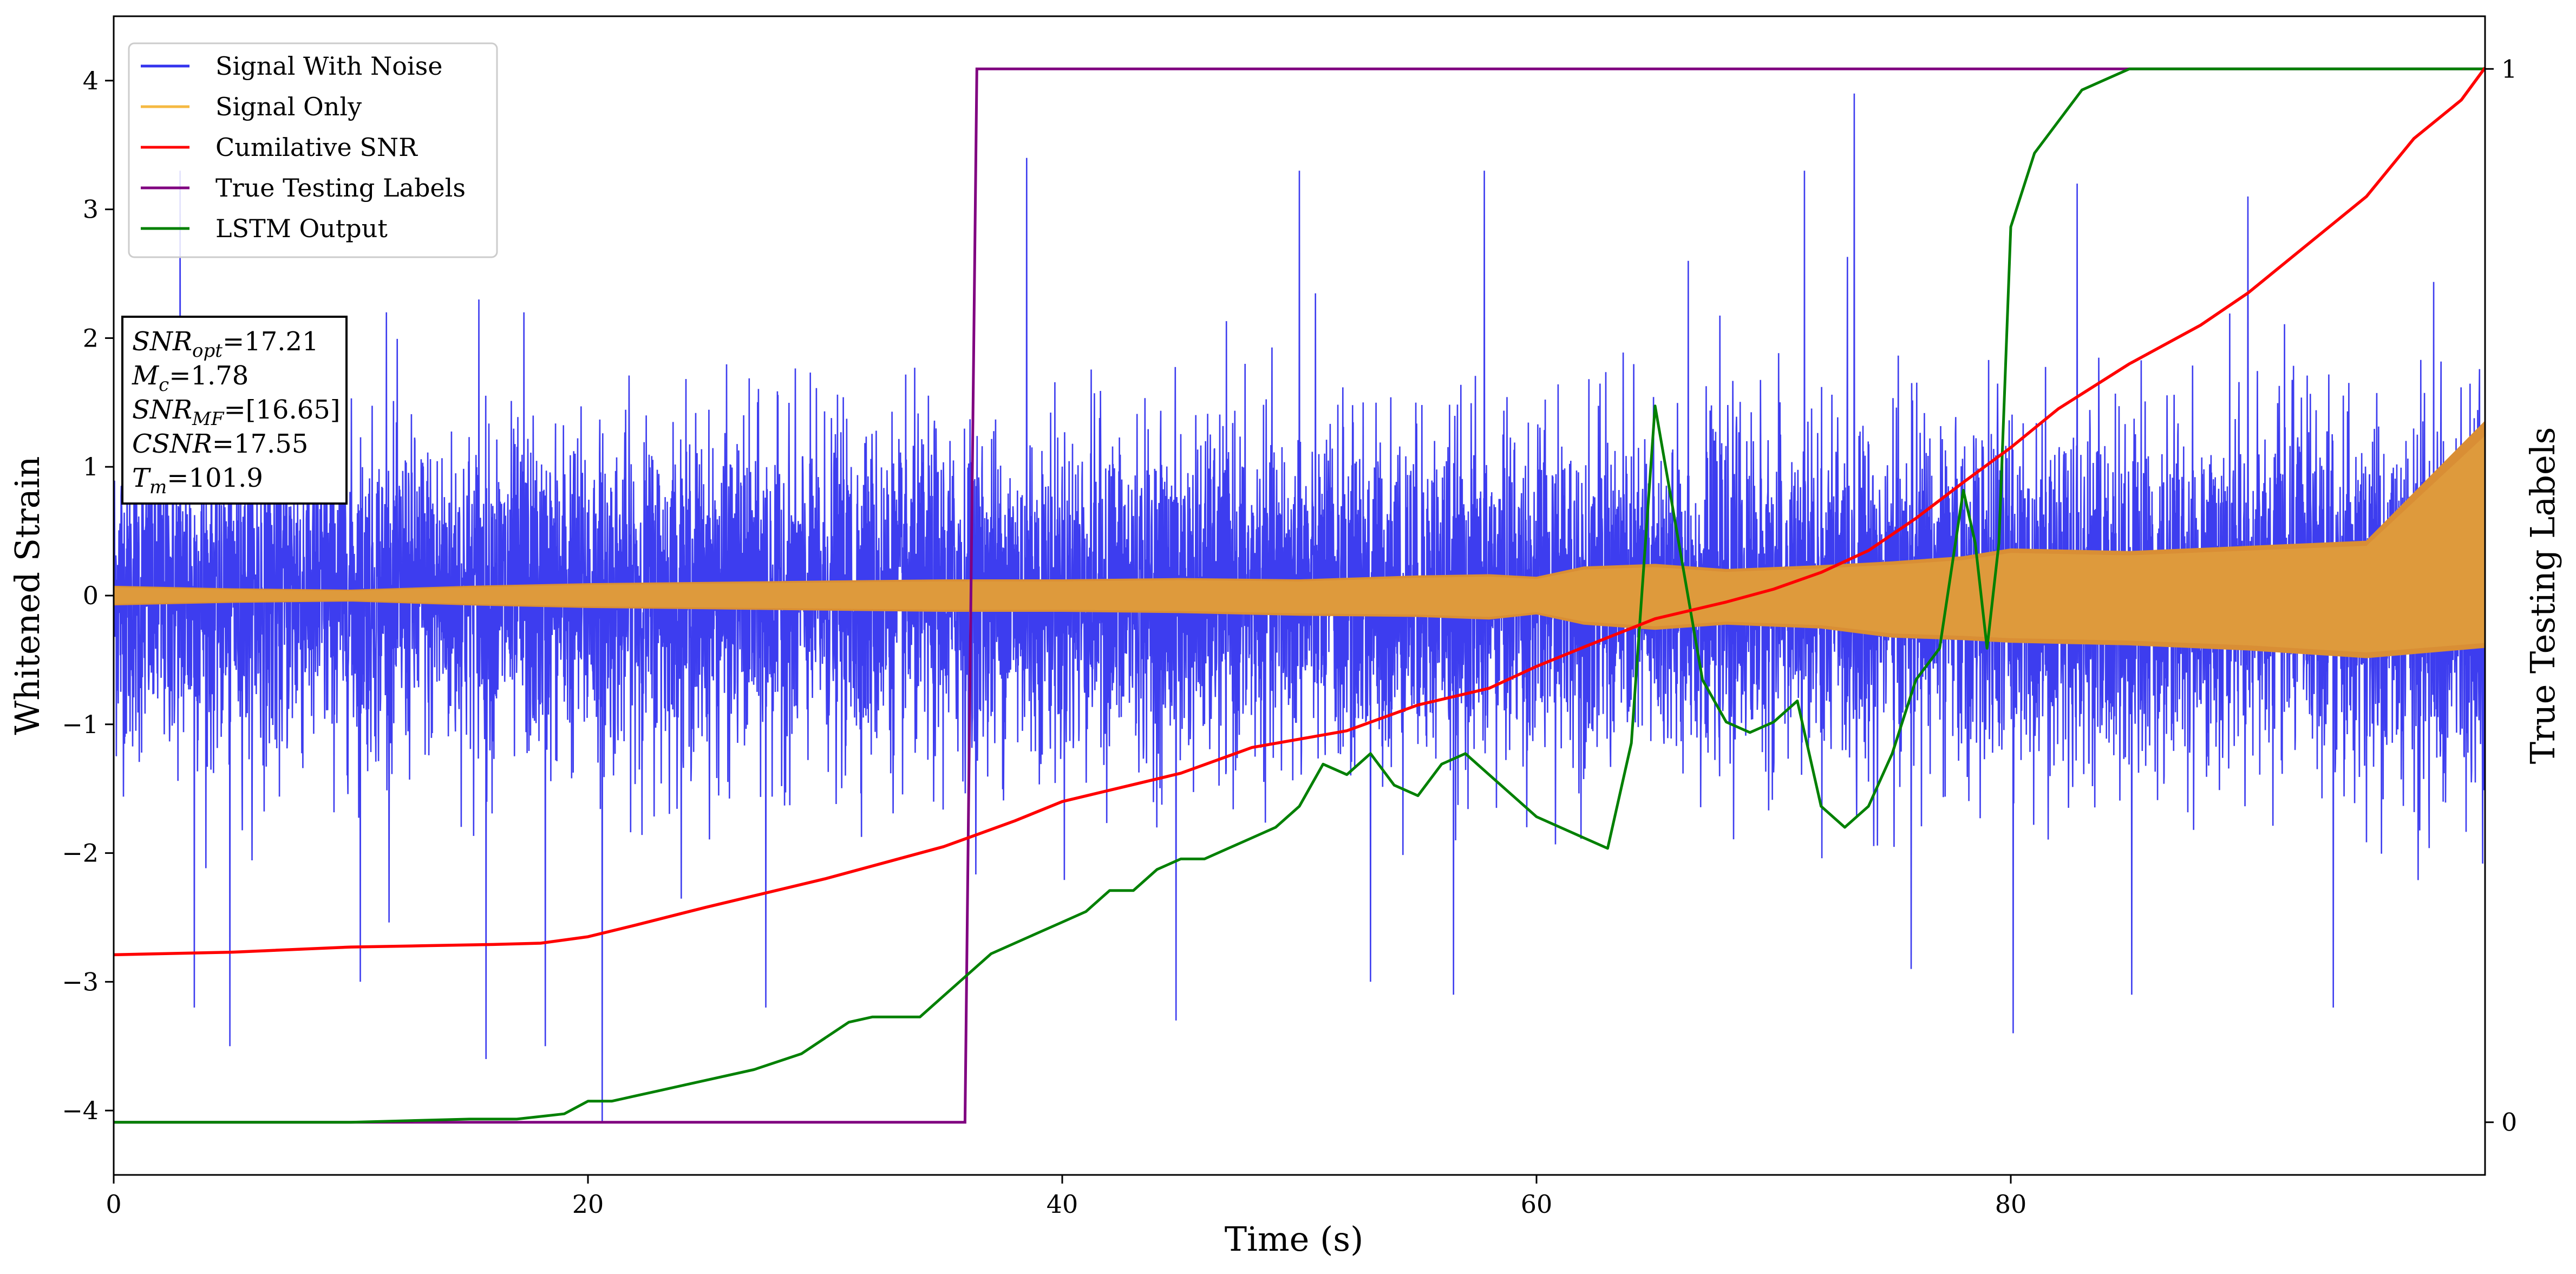  Describe the element at coordinates (328, 66) in the screenshot. I see `legend-label: Signal With Noise` at that location.